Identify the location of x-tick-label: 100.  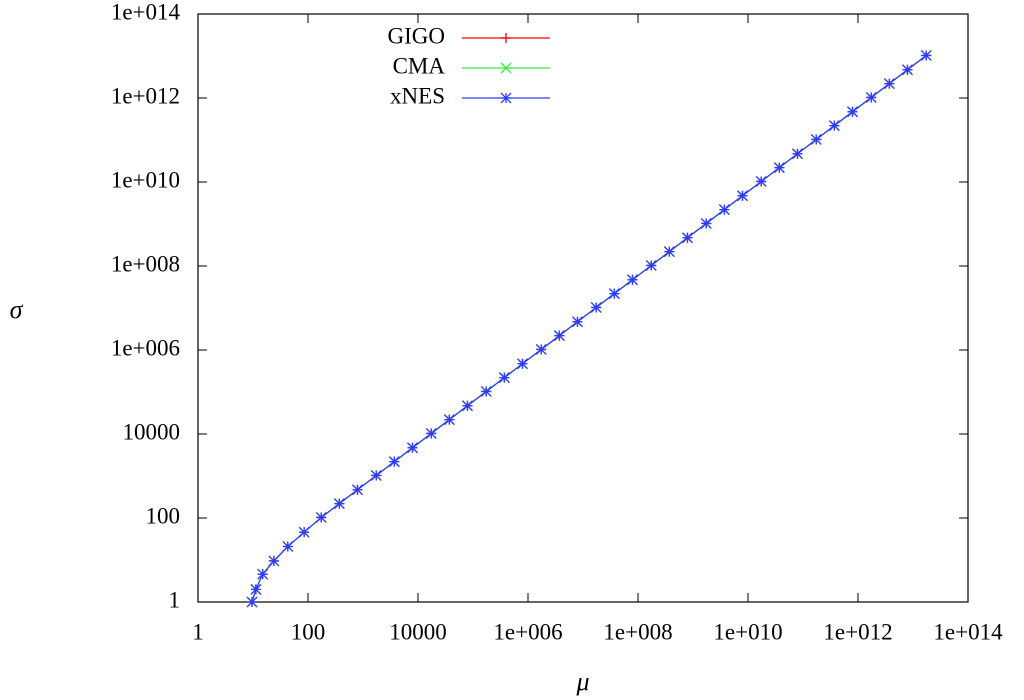
(308, 631).